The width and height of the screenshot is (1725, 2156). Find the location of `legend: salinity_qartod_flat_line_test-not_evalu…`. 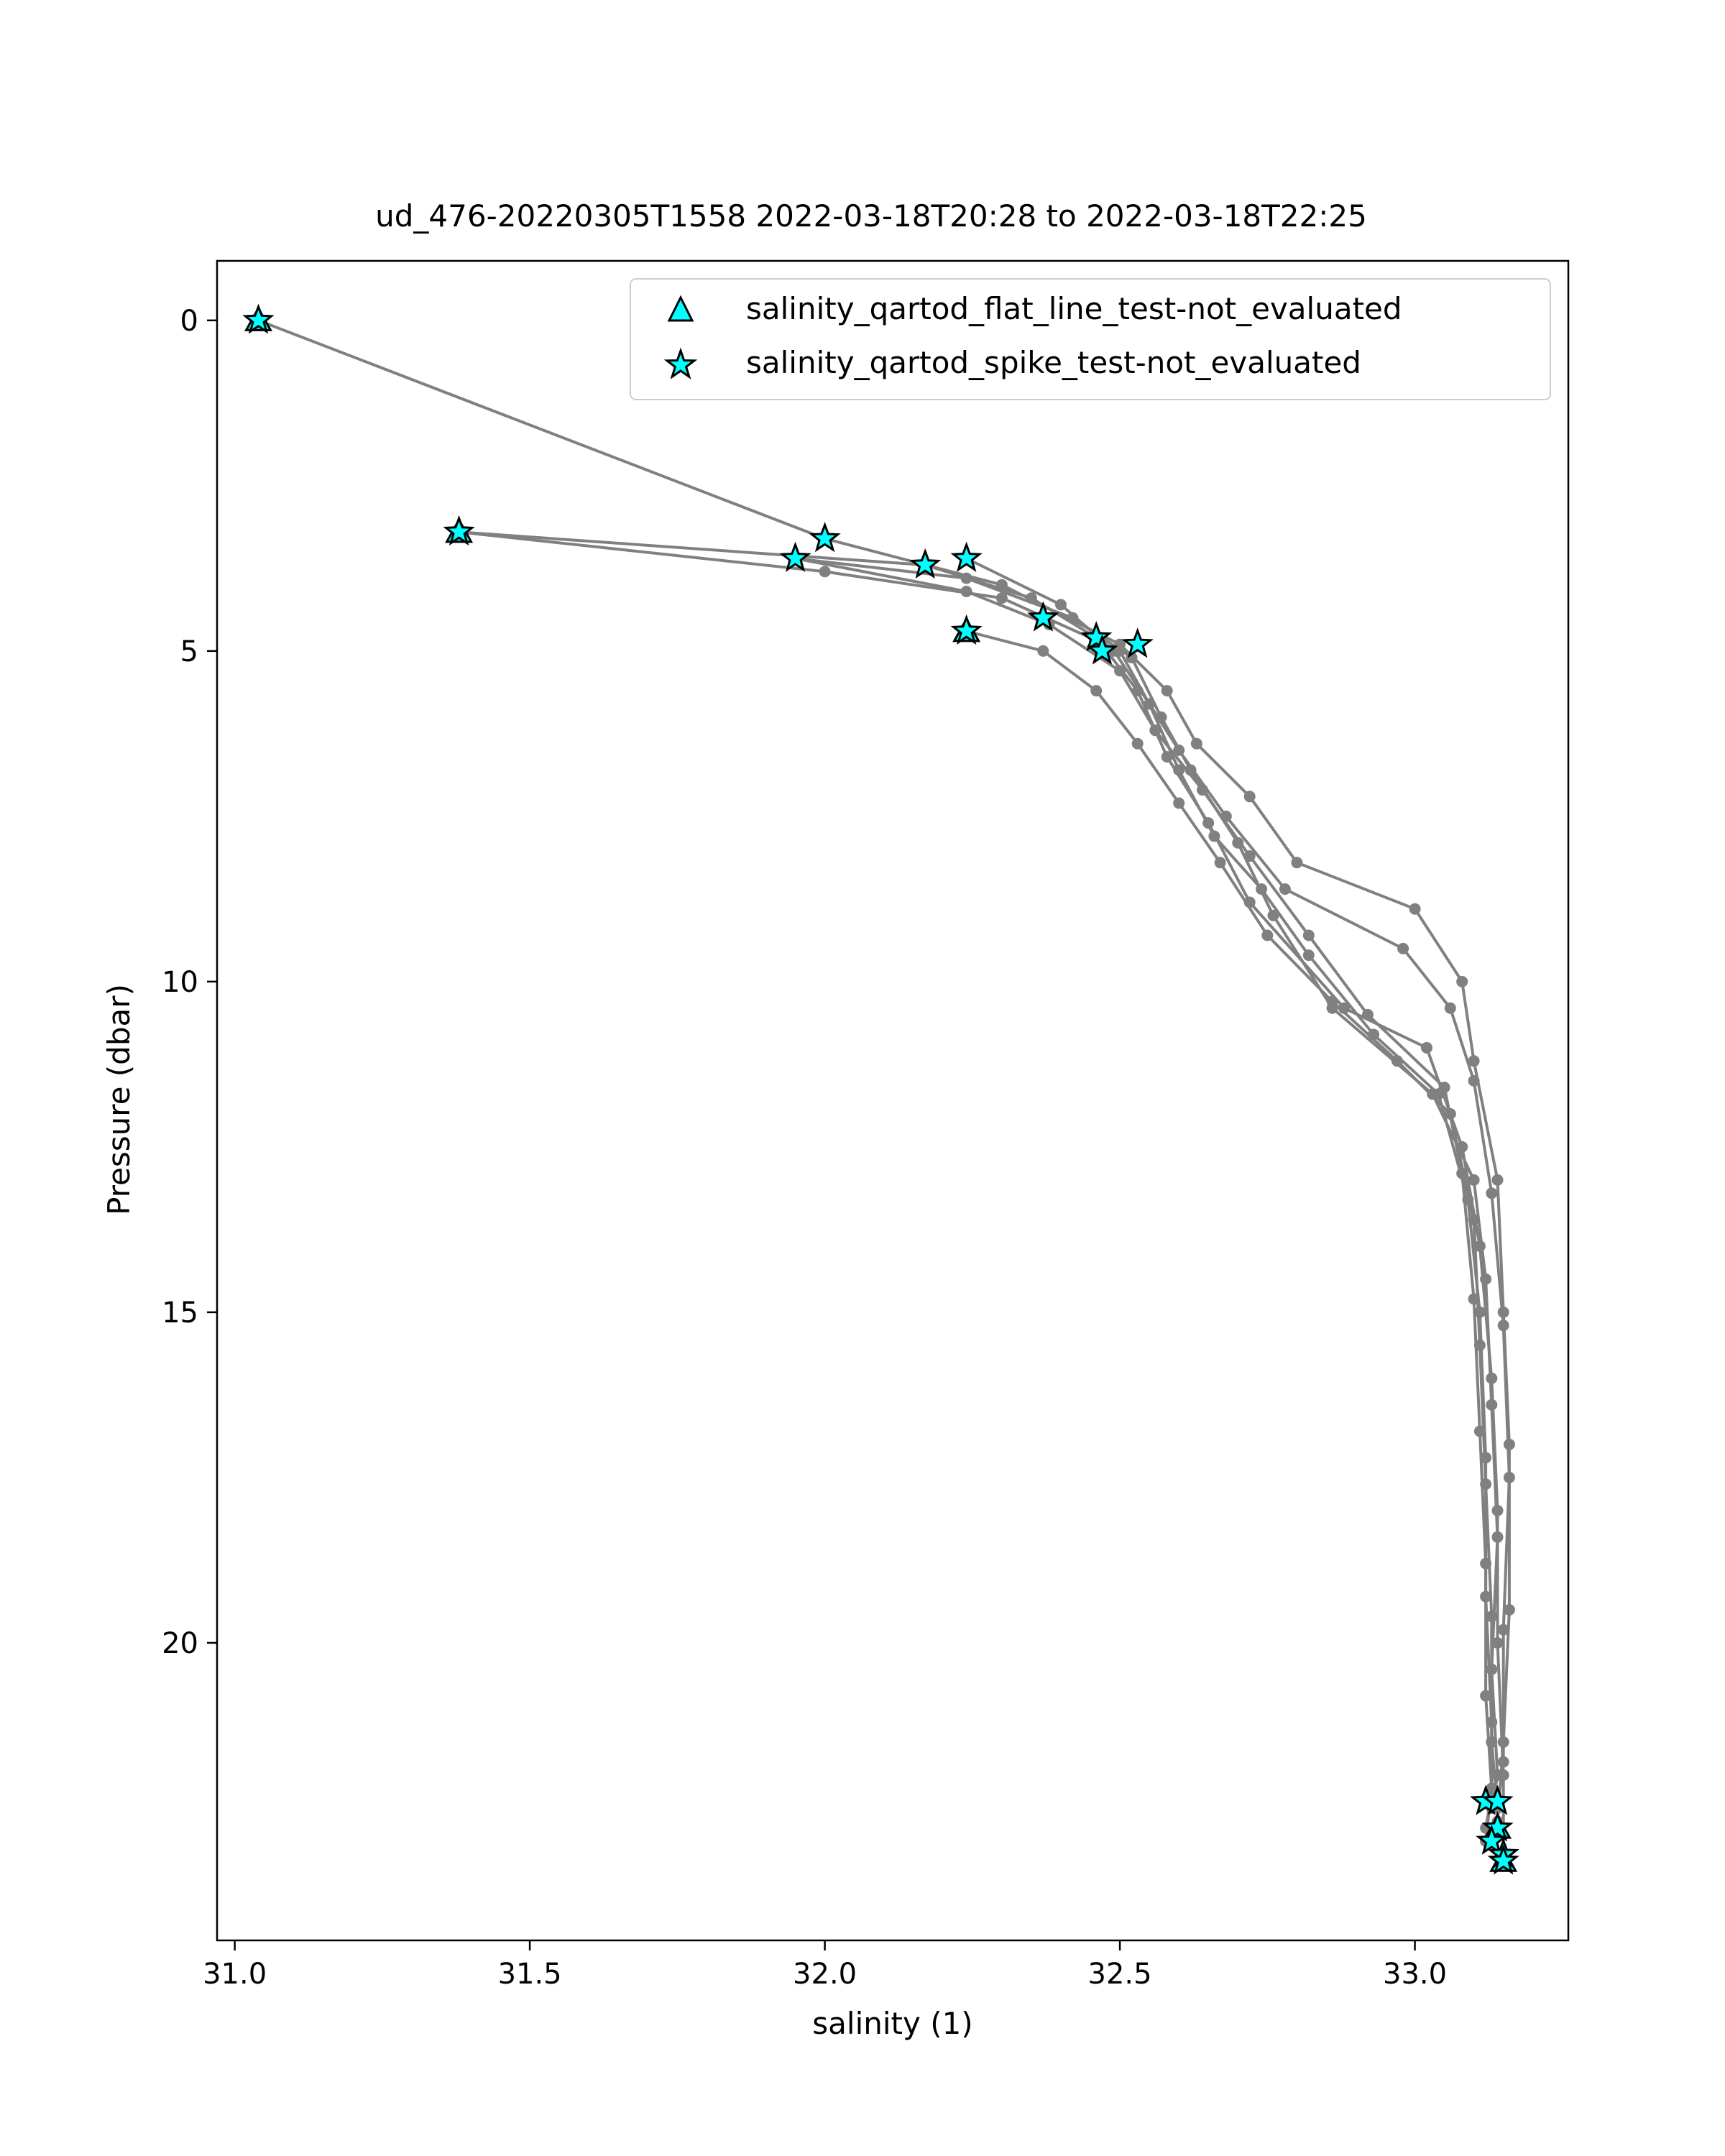

legend: salinity_qartod_flat_line_test-not_evalu… is located at coordinates (1090, 339).